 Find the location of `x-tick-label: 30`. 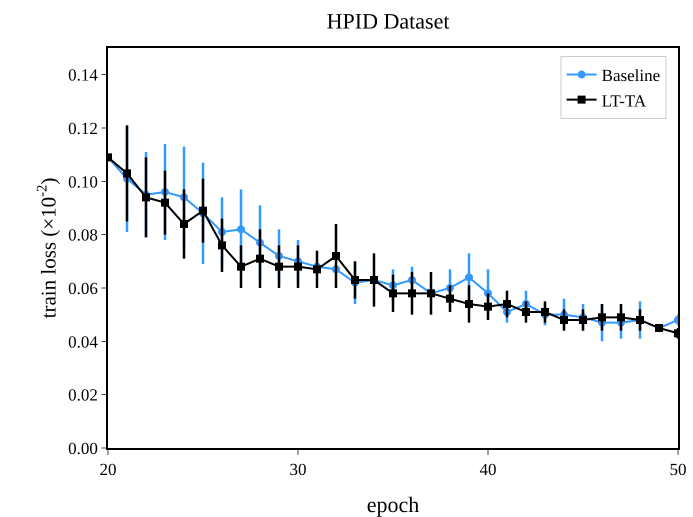

x-tick-label: 30 is located at coordinates (298, 470).